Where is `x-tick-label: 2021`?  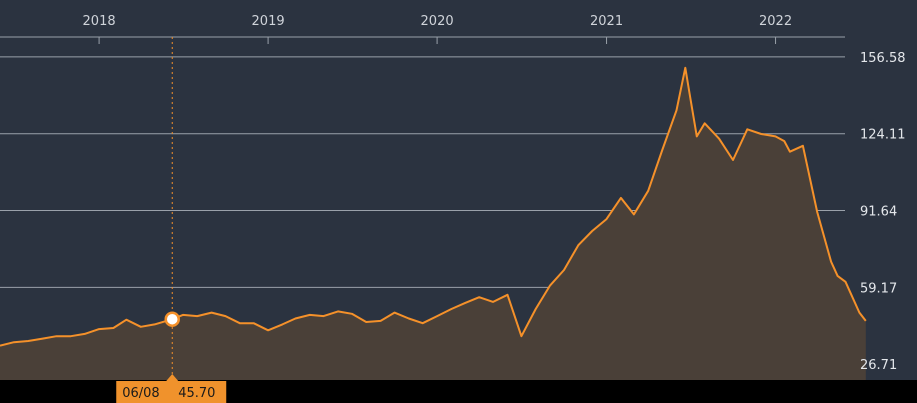 x-tick-label: 2021 is located at coordinates (606, 21).